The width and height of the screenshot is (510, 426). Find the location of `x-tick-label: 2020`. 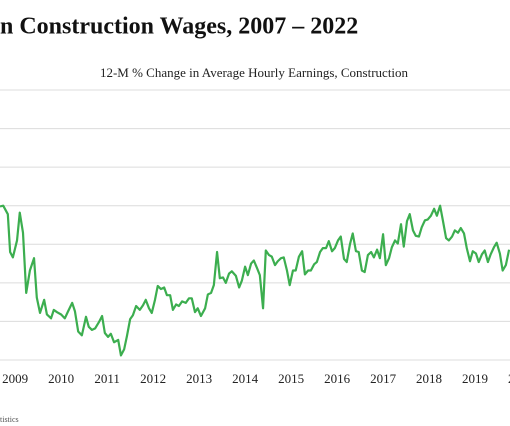

x-tick-label: 2020 is located at coordinates (509, 378).